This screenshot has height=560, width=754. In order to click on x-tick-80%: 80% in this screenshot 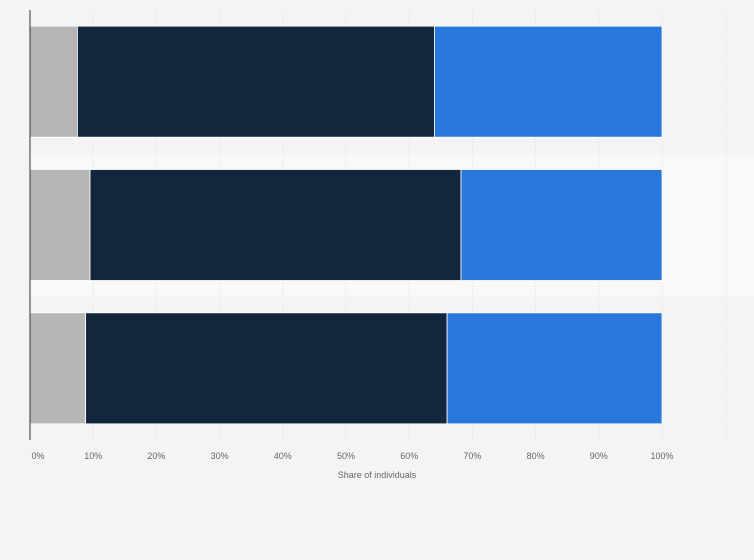, I will do `click(536, 456)`.